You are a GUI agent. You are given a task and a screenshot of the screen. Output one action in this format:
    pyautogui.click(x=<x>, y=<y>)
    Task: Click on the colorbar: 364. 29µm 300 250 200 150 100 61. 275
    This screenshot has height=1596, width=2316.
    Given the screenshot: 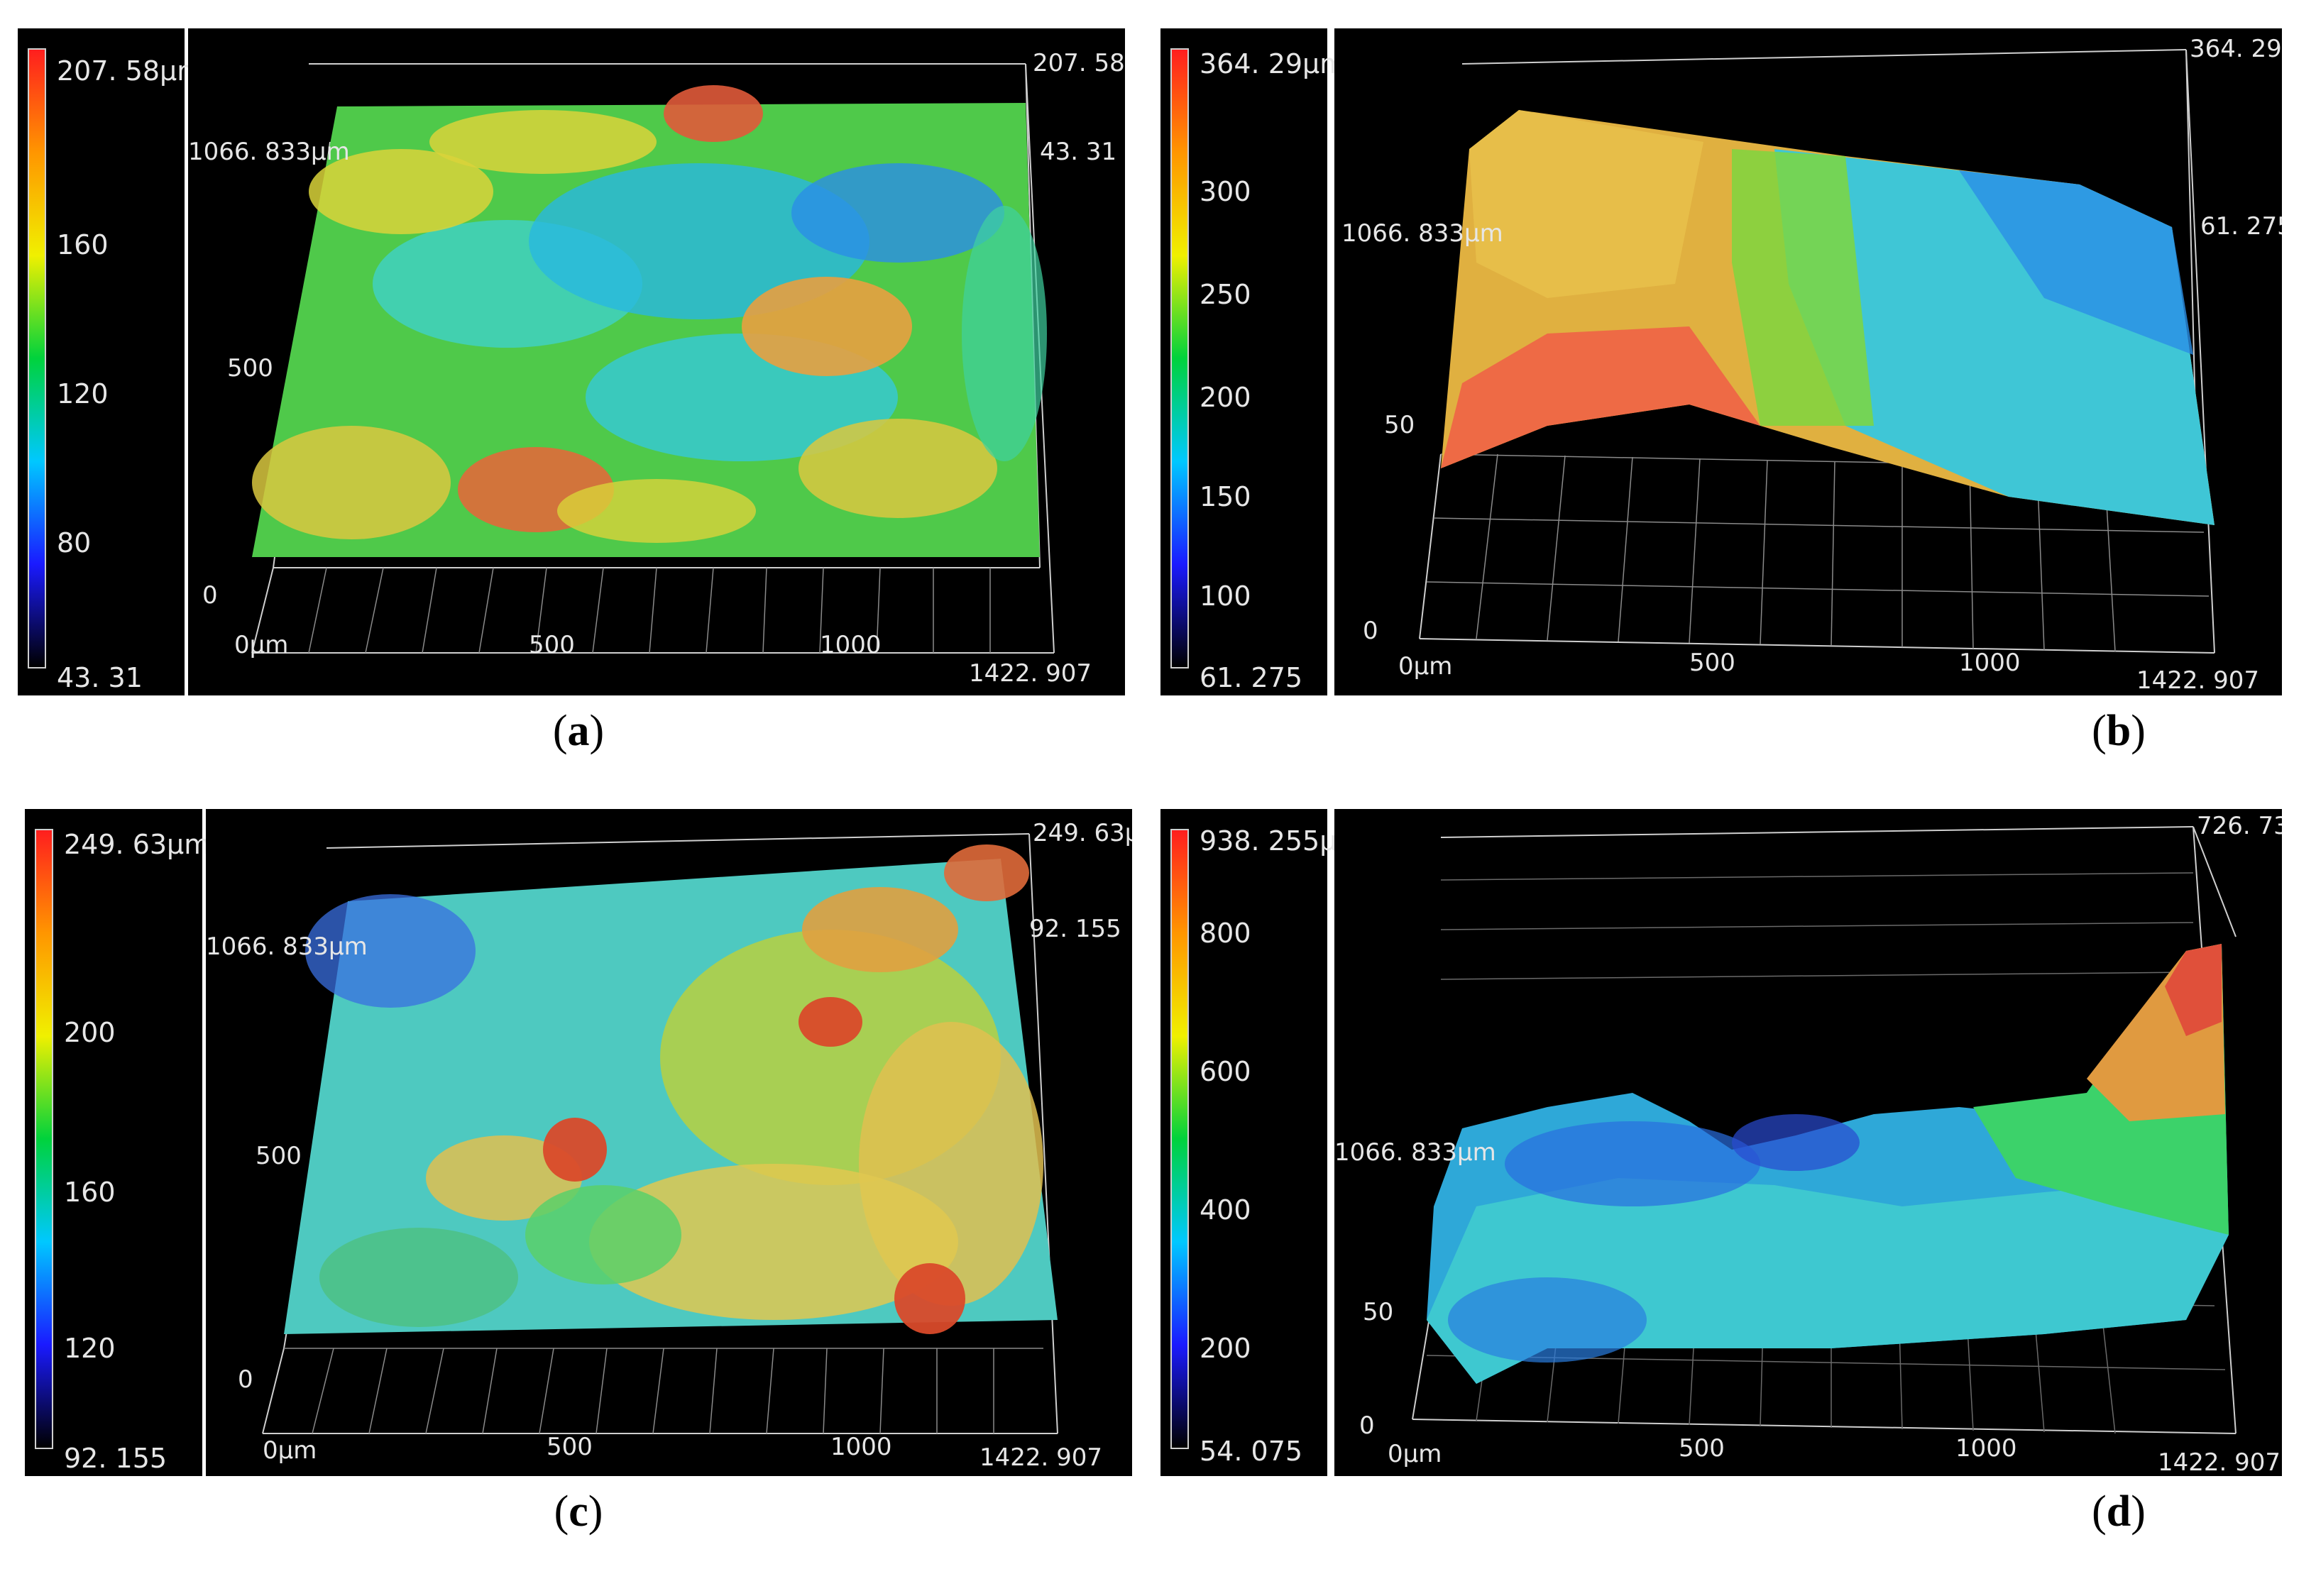 What is the action you would take?
    pyautogui.click(x=1244, y=361)
    